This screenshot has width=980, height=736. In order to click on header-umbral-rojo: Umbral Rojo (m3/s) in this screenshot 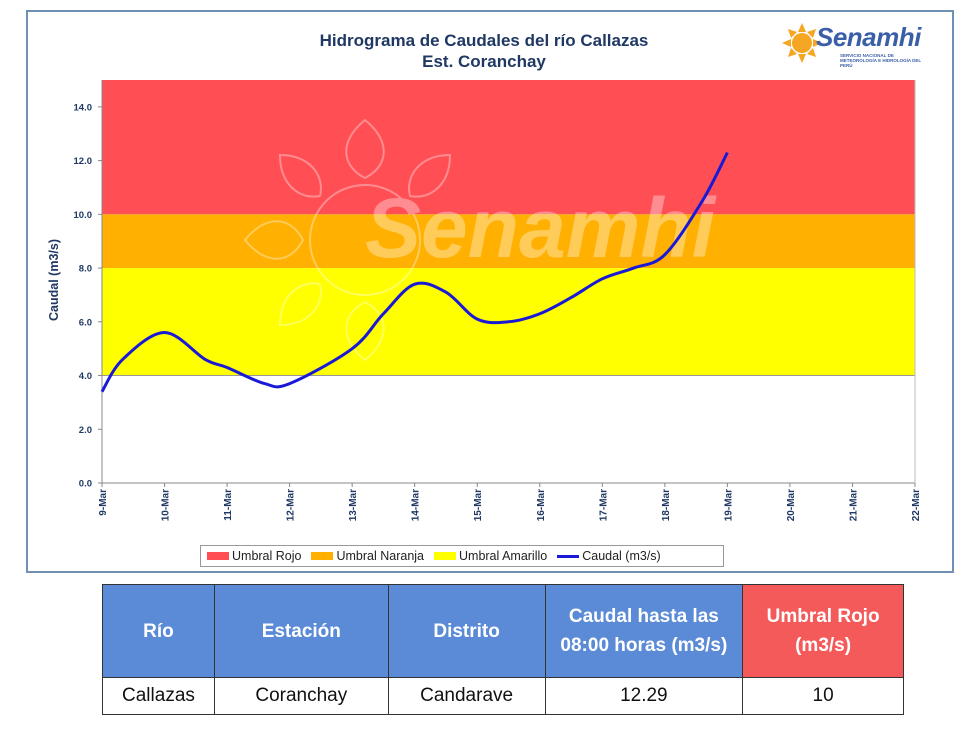, I will do `click(823, 631)`.